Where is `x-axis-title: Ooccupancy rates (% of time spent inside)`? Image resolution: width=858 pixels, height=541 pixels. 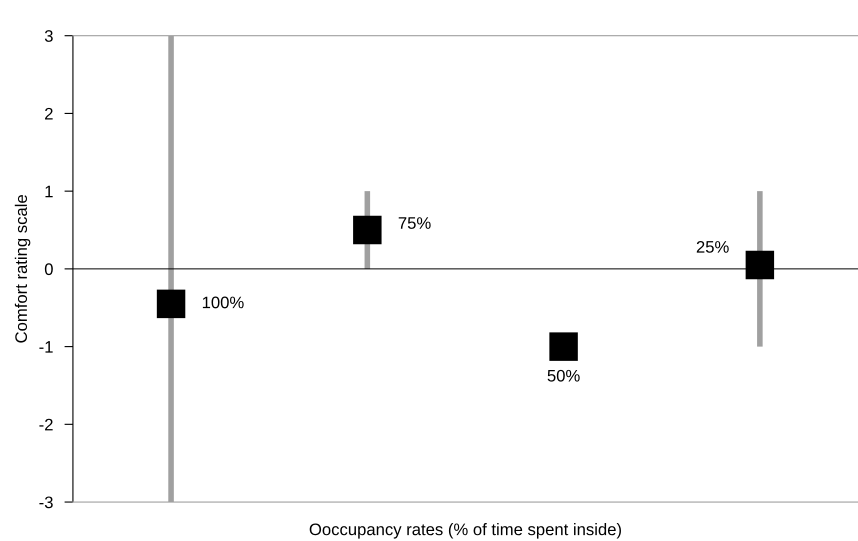 x-axis-title: Ooccupancy rates (% of time spent inside) is located at coordinates (465, 531).